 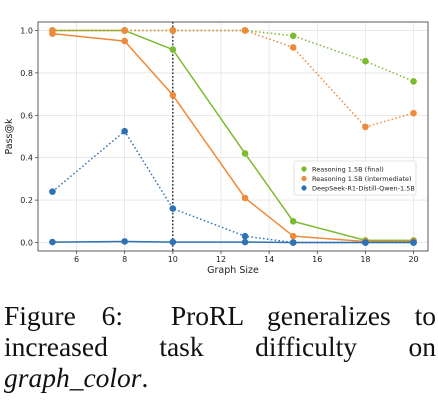 What do you see at coordinates (26, 73) in the screenshot?
I see `y-tick-label: 0.8` at bounding box center [26, 73].